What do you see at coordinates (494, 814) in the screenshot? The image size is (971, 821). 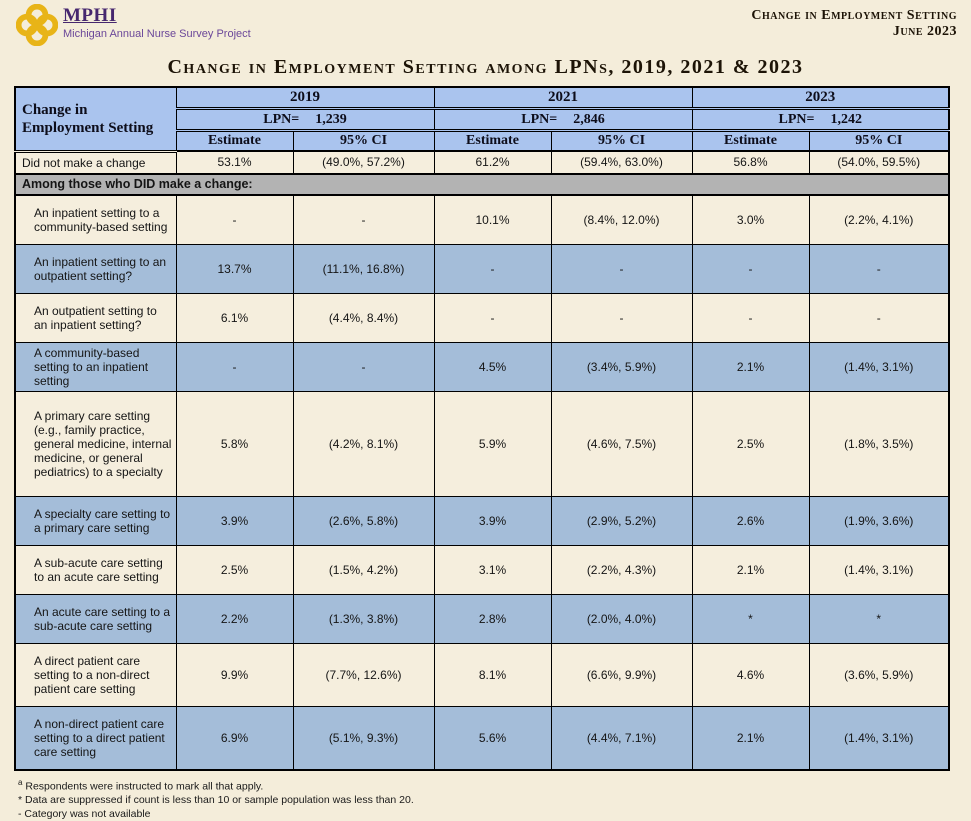 I see `footnote-dash: - Category was not available` at bounding box center [494, 814].